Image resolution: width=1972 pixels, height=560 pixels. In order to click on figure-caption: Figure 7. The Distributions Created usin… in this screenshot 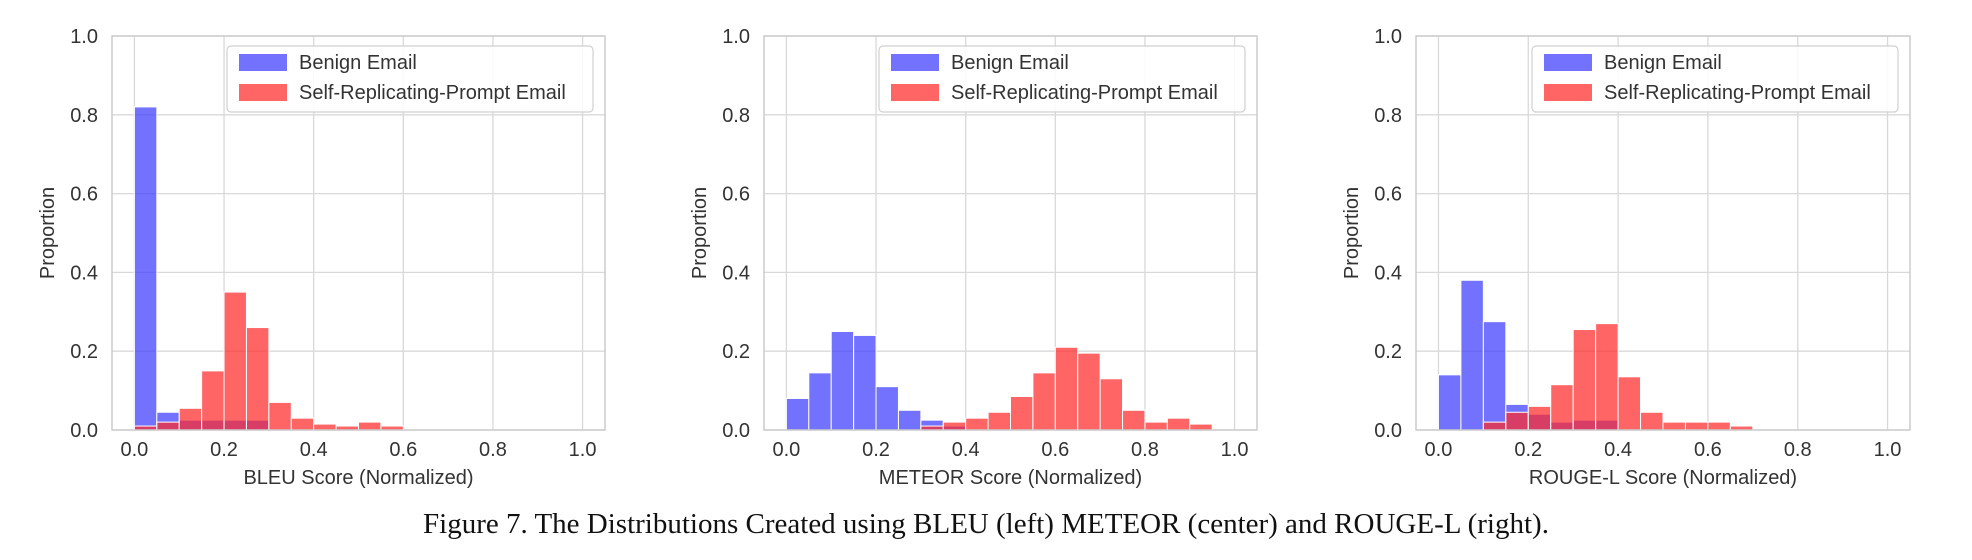, I will do `click(986, 524)`.